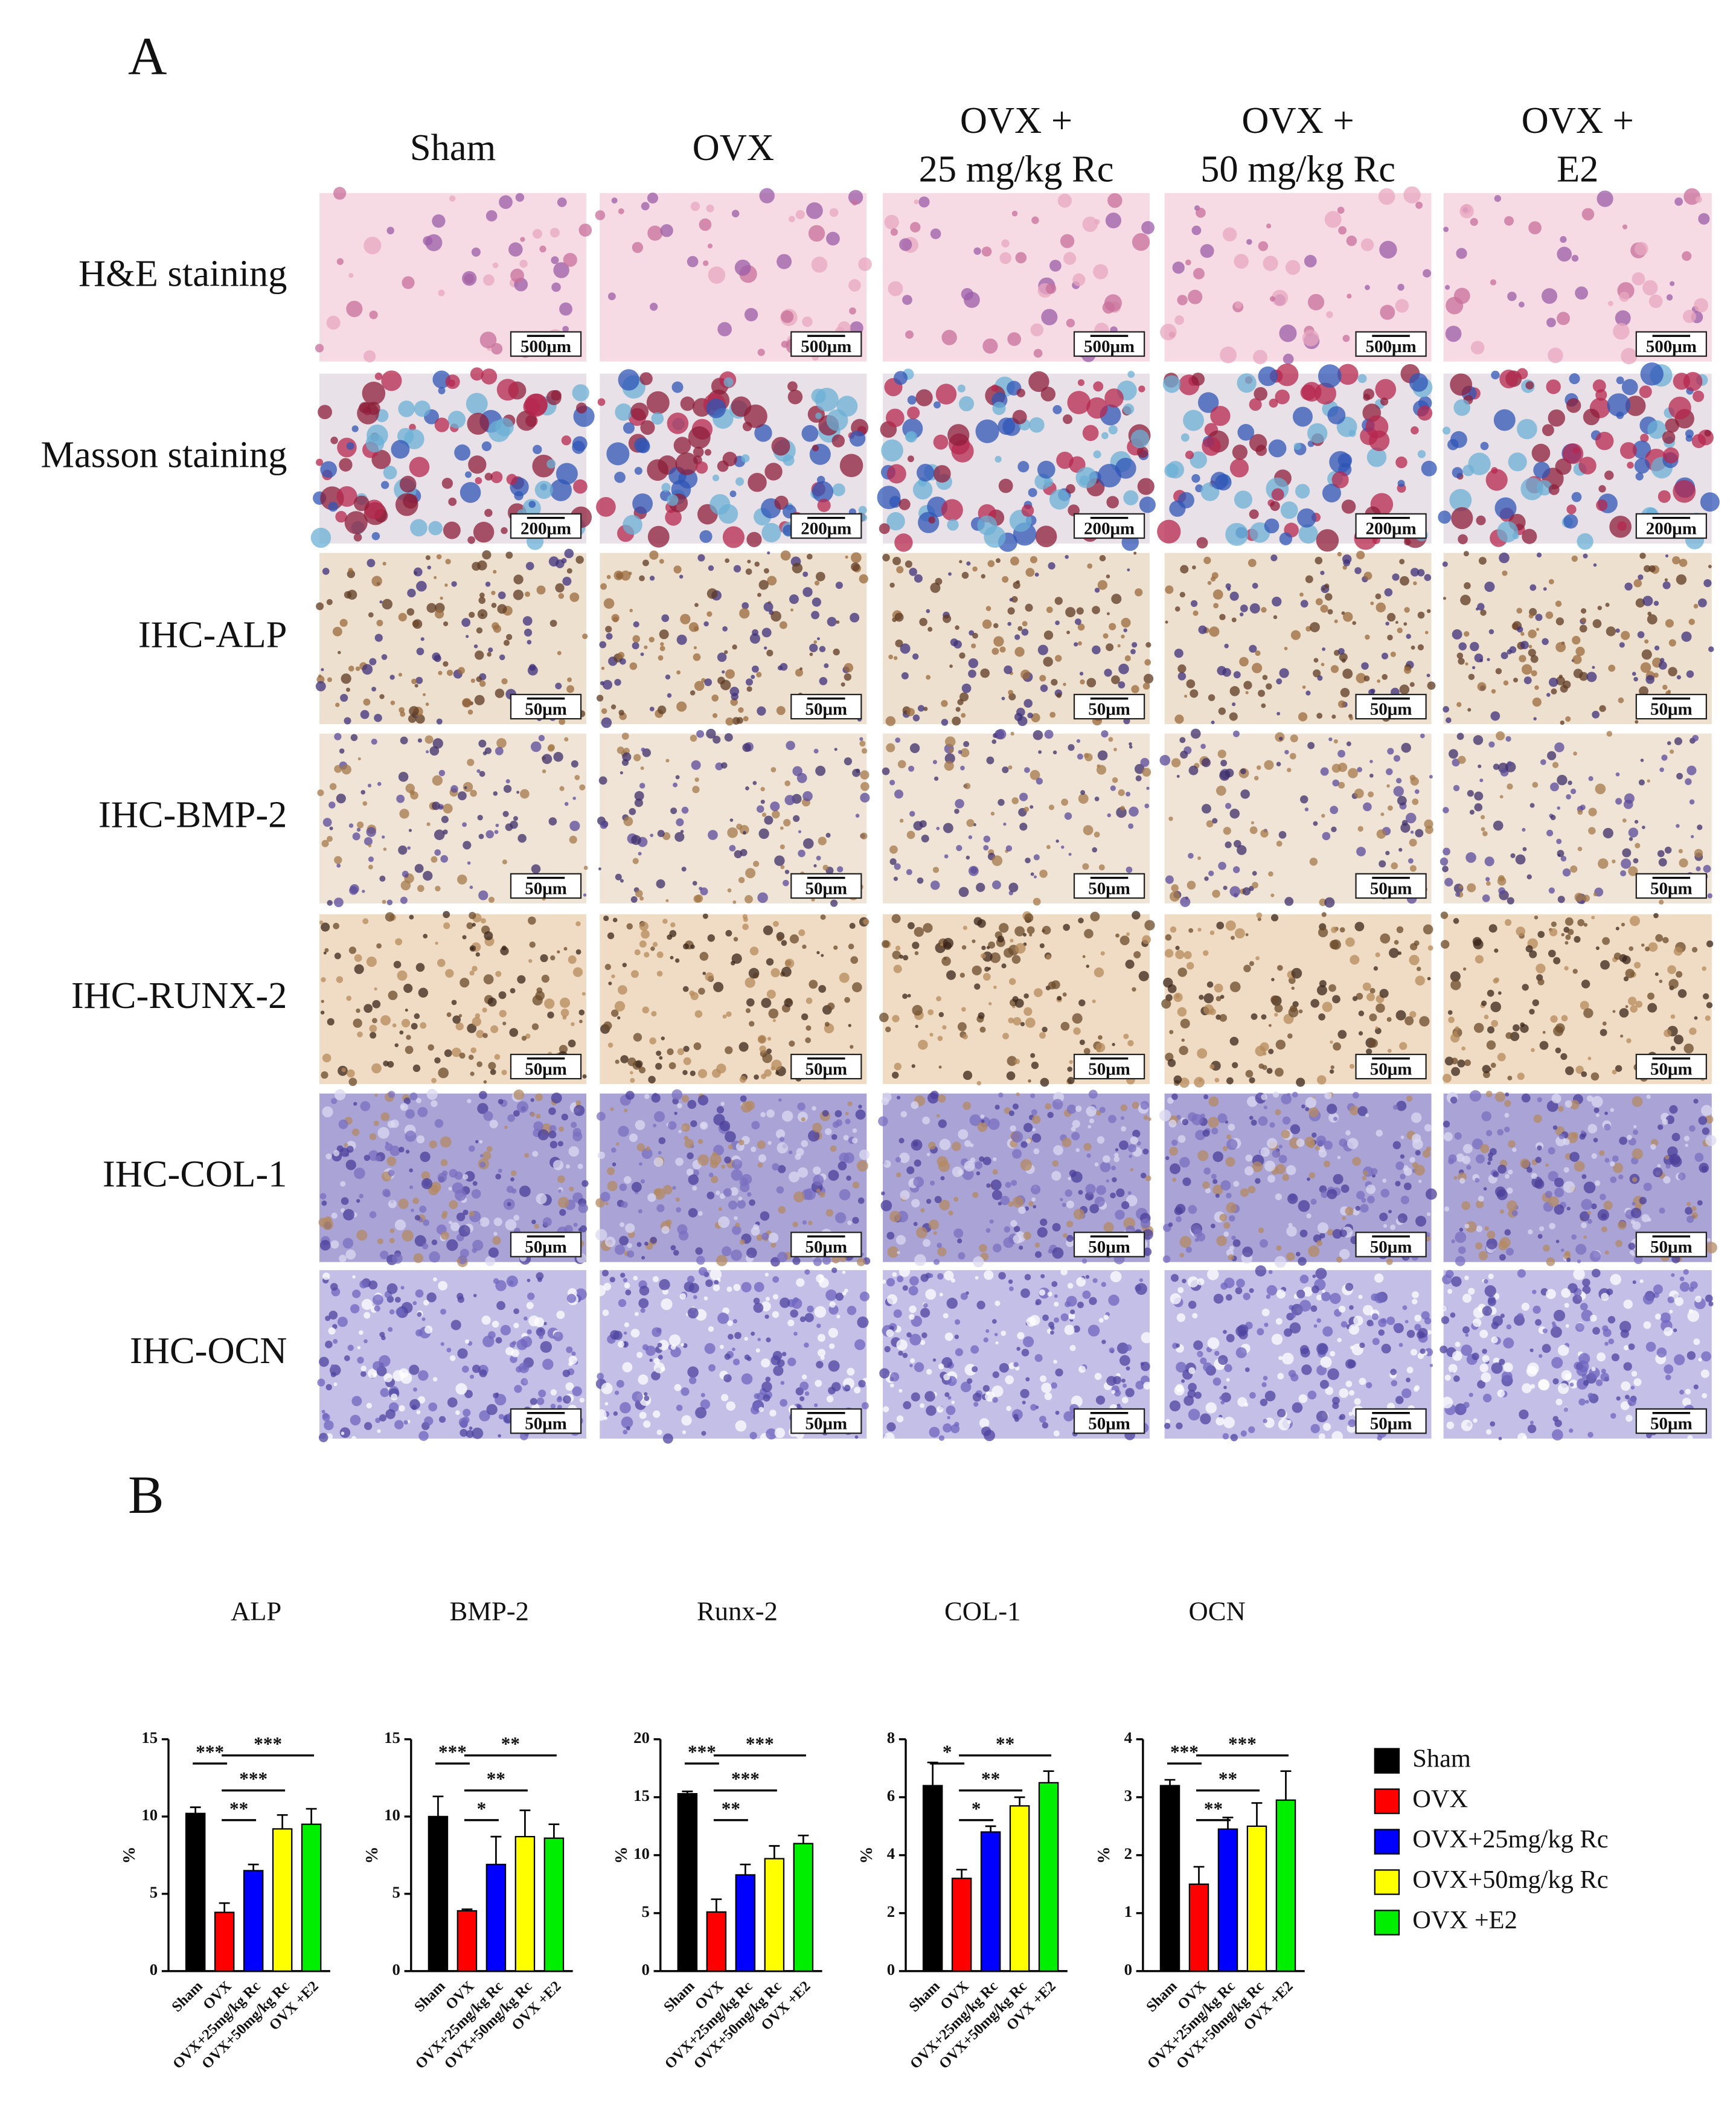 This screenshot has width=1736, height=2121. Describe the element at coordinates (1391, 709) in the screenshot. I see `scale-bar-label: 50μm` at that location.